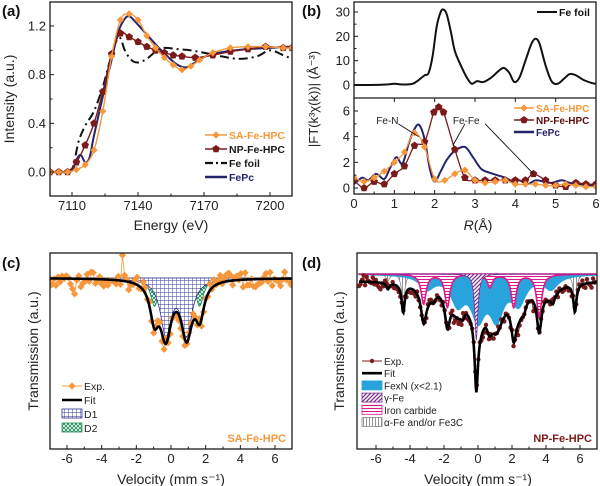  I want to click on legend-item: Iron carbide, so click(399, 410).